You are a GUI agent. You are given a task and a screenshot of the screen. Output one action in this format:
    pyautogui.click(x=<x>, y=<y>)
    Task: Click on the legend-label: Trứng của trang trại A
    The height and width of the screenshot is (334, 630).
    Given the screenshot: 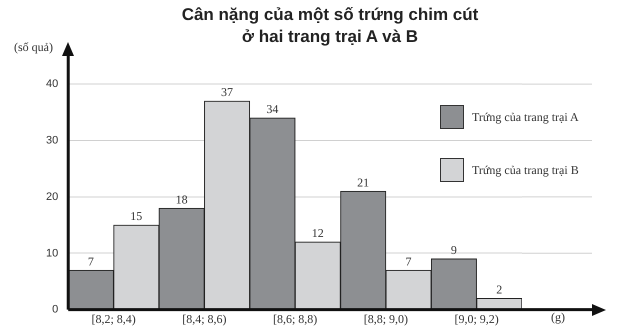 What is the action you would take?
    pyautogui.click(x=525, y=117)
    